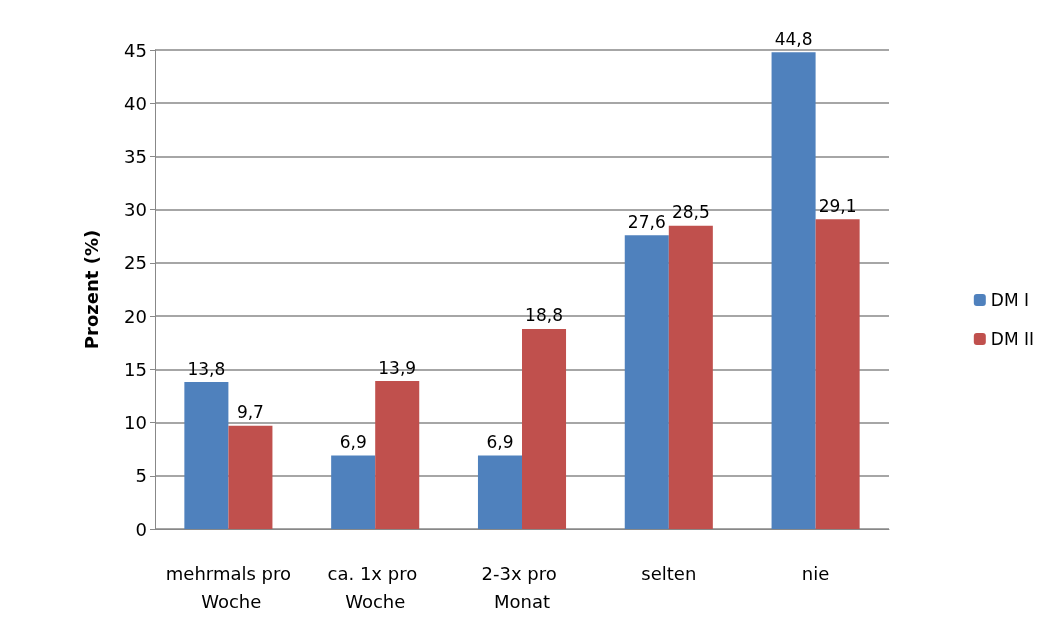  I want to click on legend-label: DM II, so click(1012, 339).